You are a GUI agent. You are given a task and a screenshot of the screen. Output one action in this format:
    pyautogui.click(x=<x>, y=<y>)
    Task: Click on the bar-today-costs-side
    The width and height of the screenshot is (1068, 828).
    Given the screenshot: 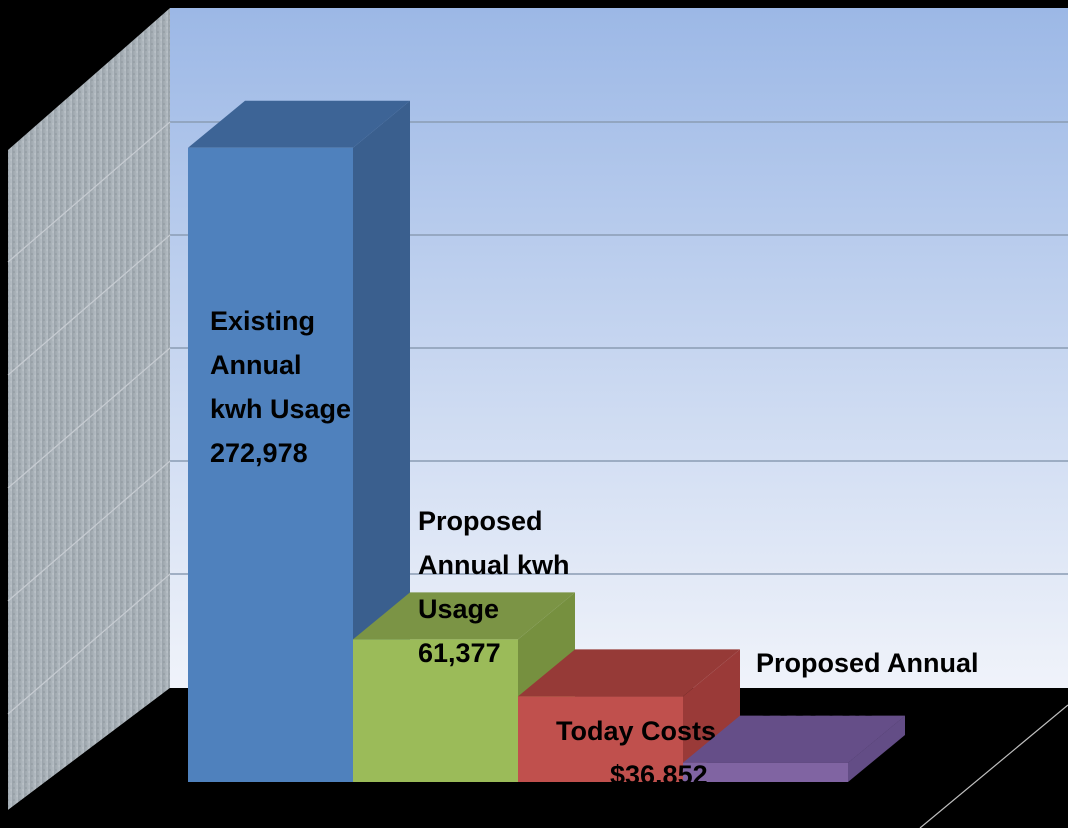 What is the action you would take?
    pyautogui.click(x=711, y=715)
    